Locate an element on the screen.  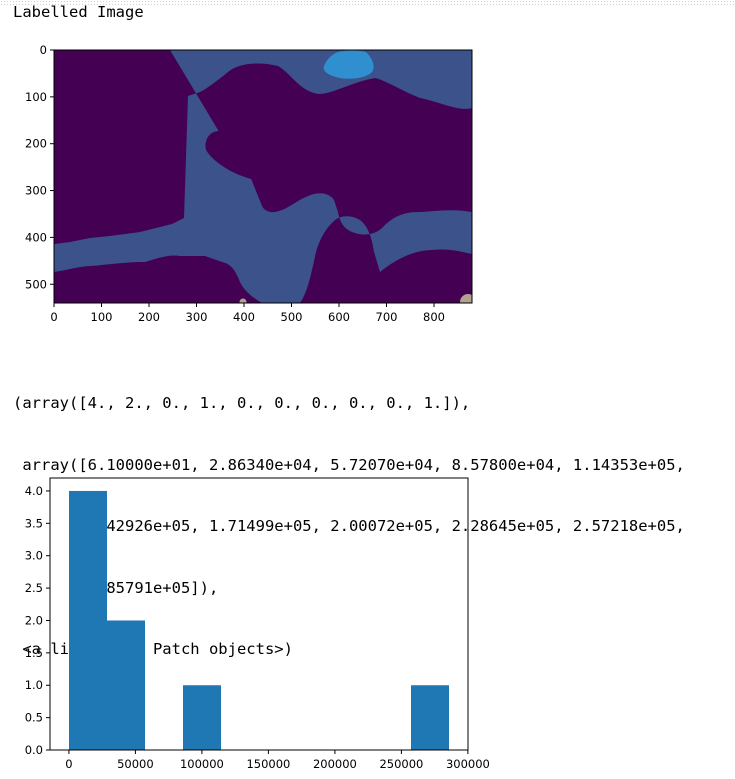
histogram-y-tick-label: 2.0 is located at coordinates (34, 620).